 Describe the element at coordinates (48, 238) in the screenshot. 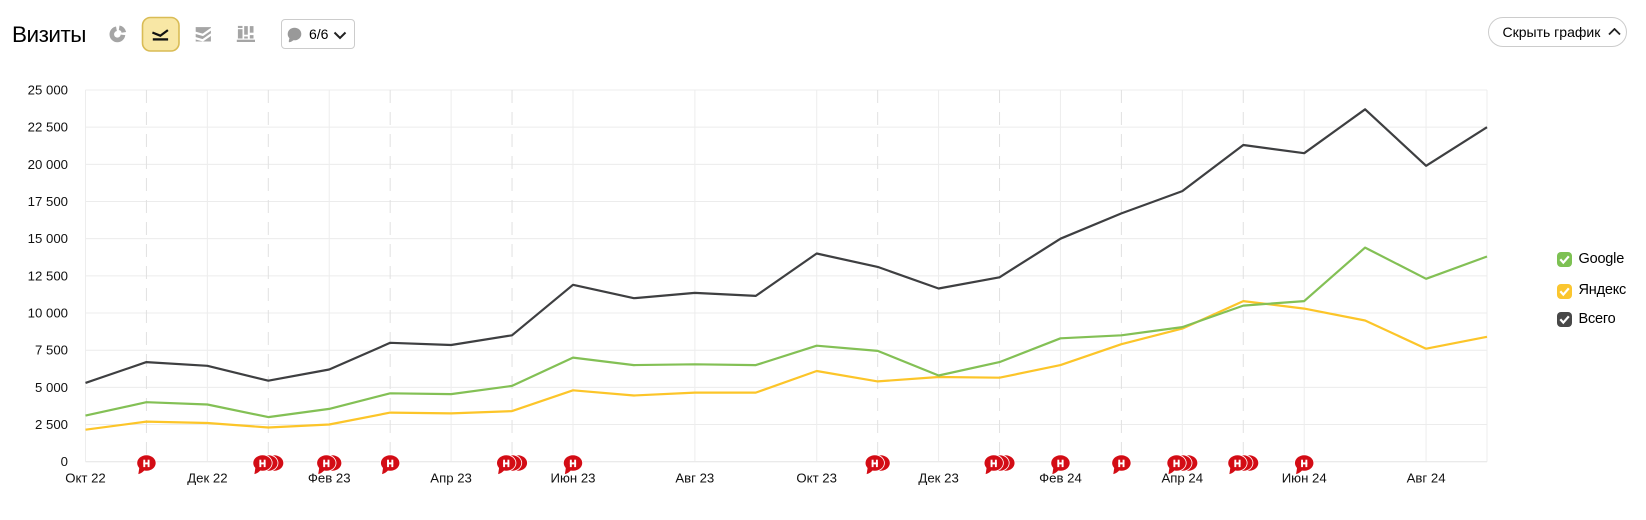

I see `svg-text: 15 000` at that location.